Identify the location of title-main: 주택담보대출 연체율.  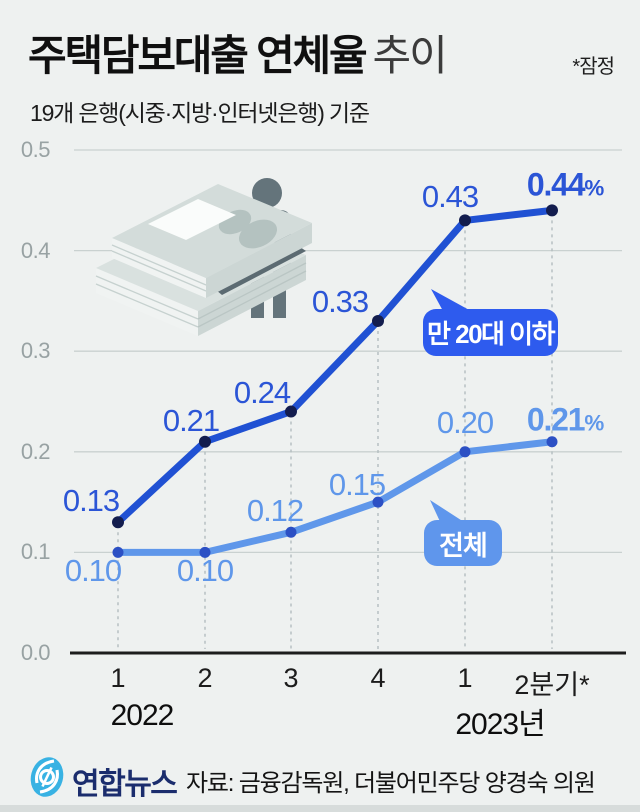
(198, 55).